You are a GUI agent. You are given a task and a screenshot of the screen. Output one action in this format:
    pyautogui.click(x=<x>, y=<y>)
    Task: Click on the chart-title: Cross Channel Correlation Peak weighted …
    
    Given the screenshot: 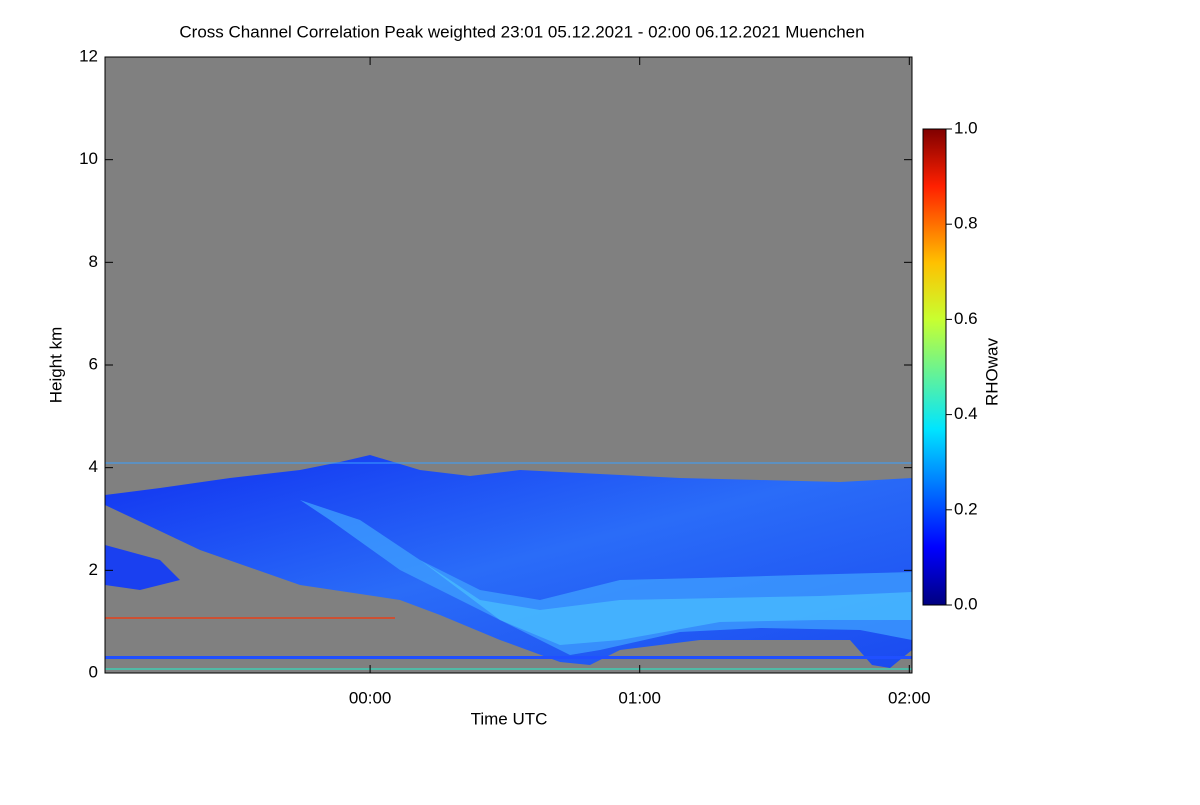 What is the action you would take?
    pyautogui.click(x=521, y=31)
    